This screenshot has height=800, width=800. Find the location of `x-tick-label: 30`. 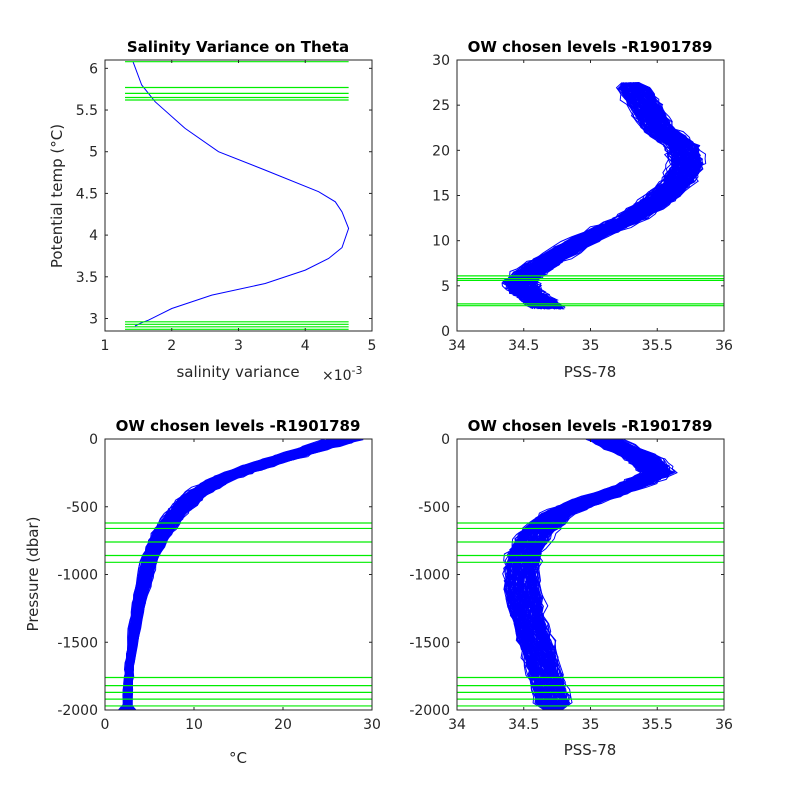

x-tick-label: 30 is located at coordinates (372, 725).